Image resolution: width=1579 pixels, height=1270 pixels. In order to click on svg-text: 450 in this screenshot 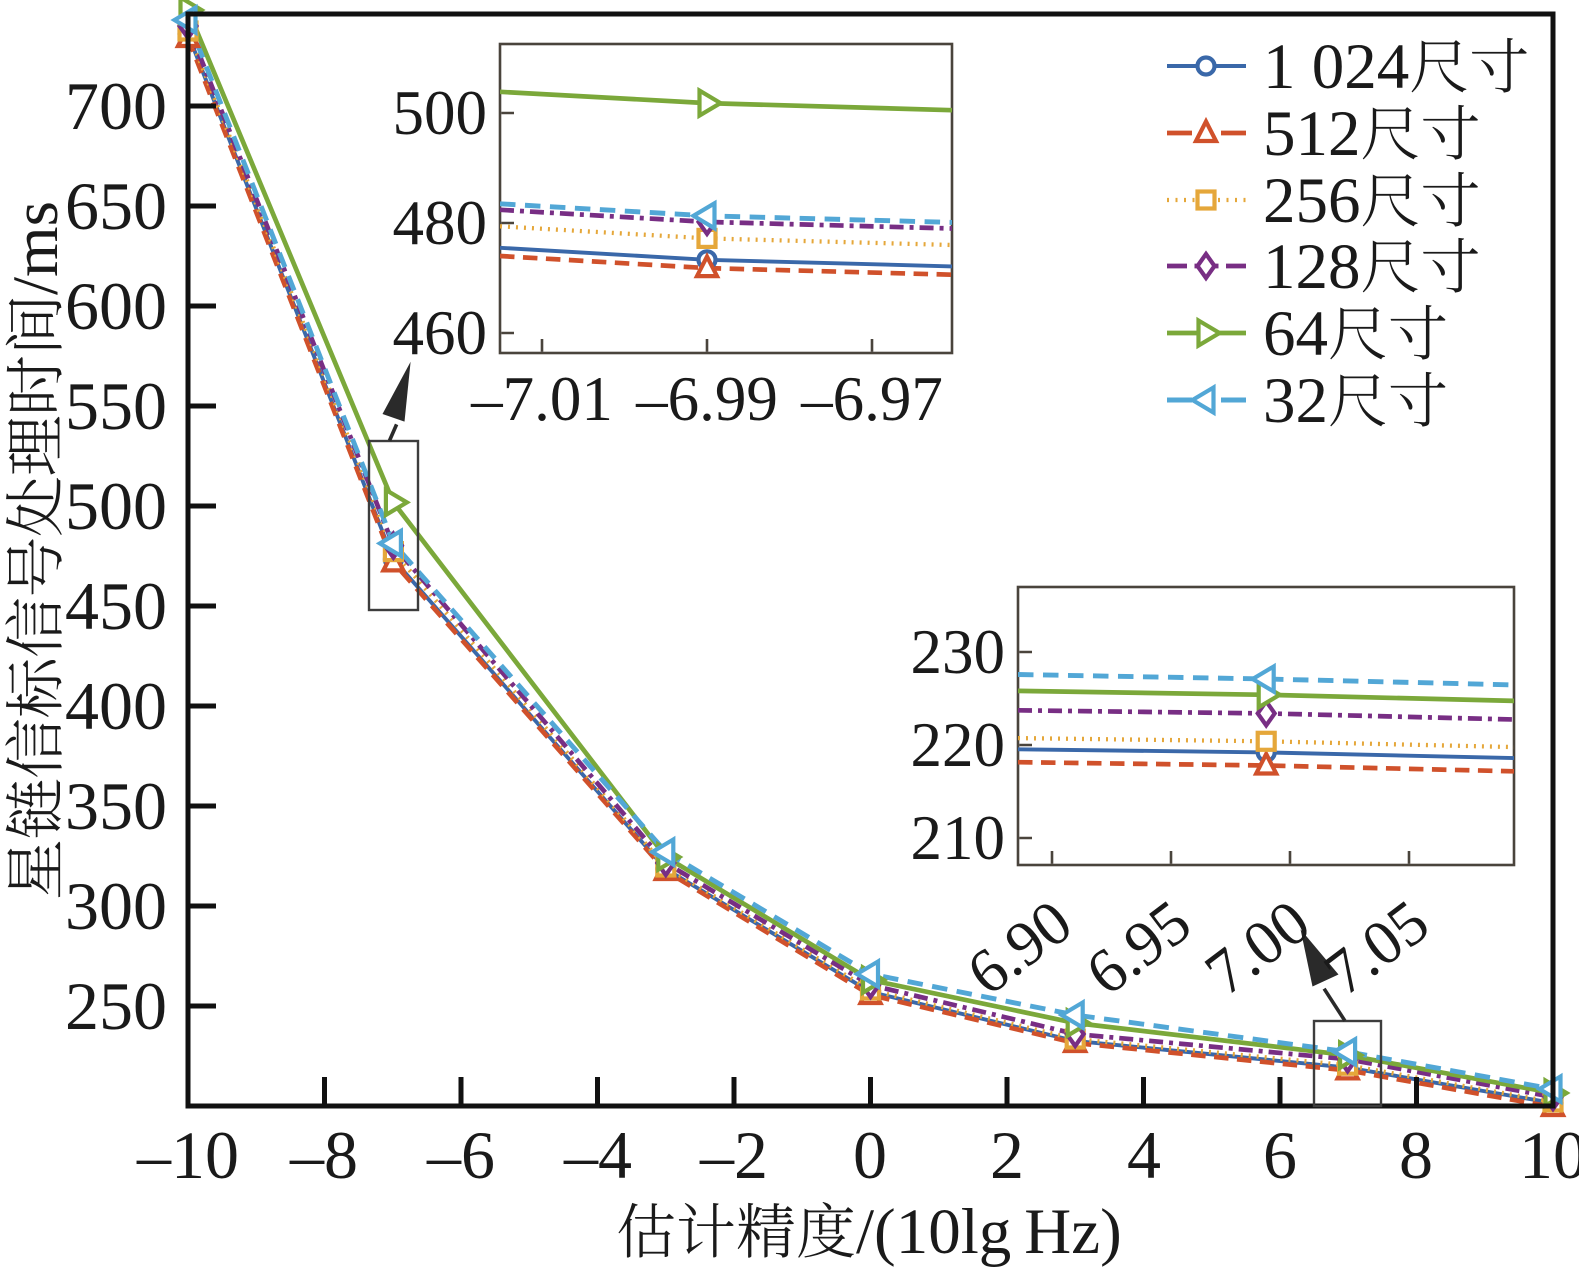, I will do `click(116, 606)`.